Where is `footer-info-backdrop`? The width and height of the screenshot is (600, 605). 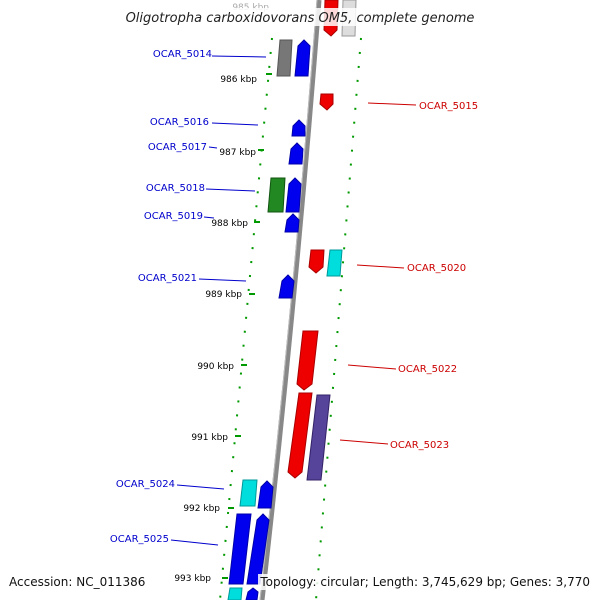
footer-info-backdrop is located at coordinates (426, 582).